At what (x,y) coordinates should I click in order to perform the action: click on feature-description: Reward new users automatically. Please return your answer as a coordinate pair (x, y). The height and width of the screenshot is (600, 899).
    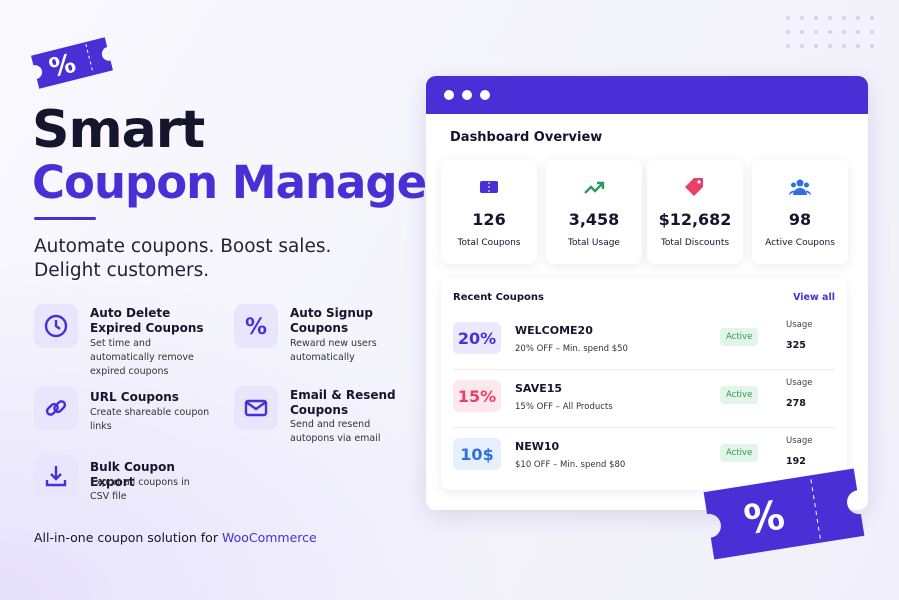
    Looking at the image, I should click on (333, 350).